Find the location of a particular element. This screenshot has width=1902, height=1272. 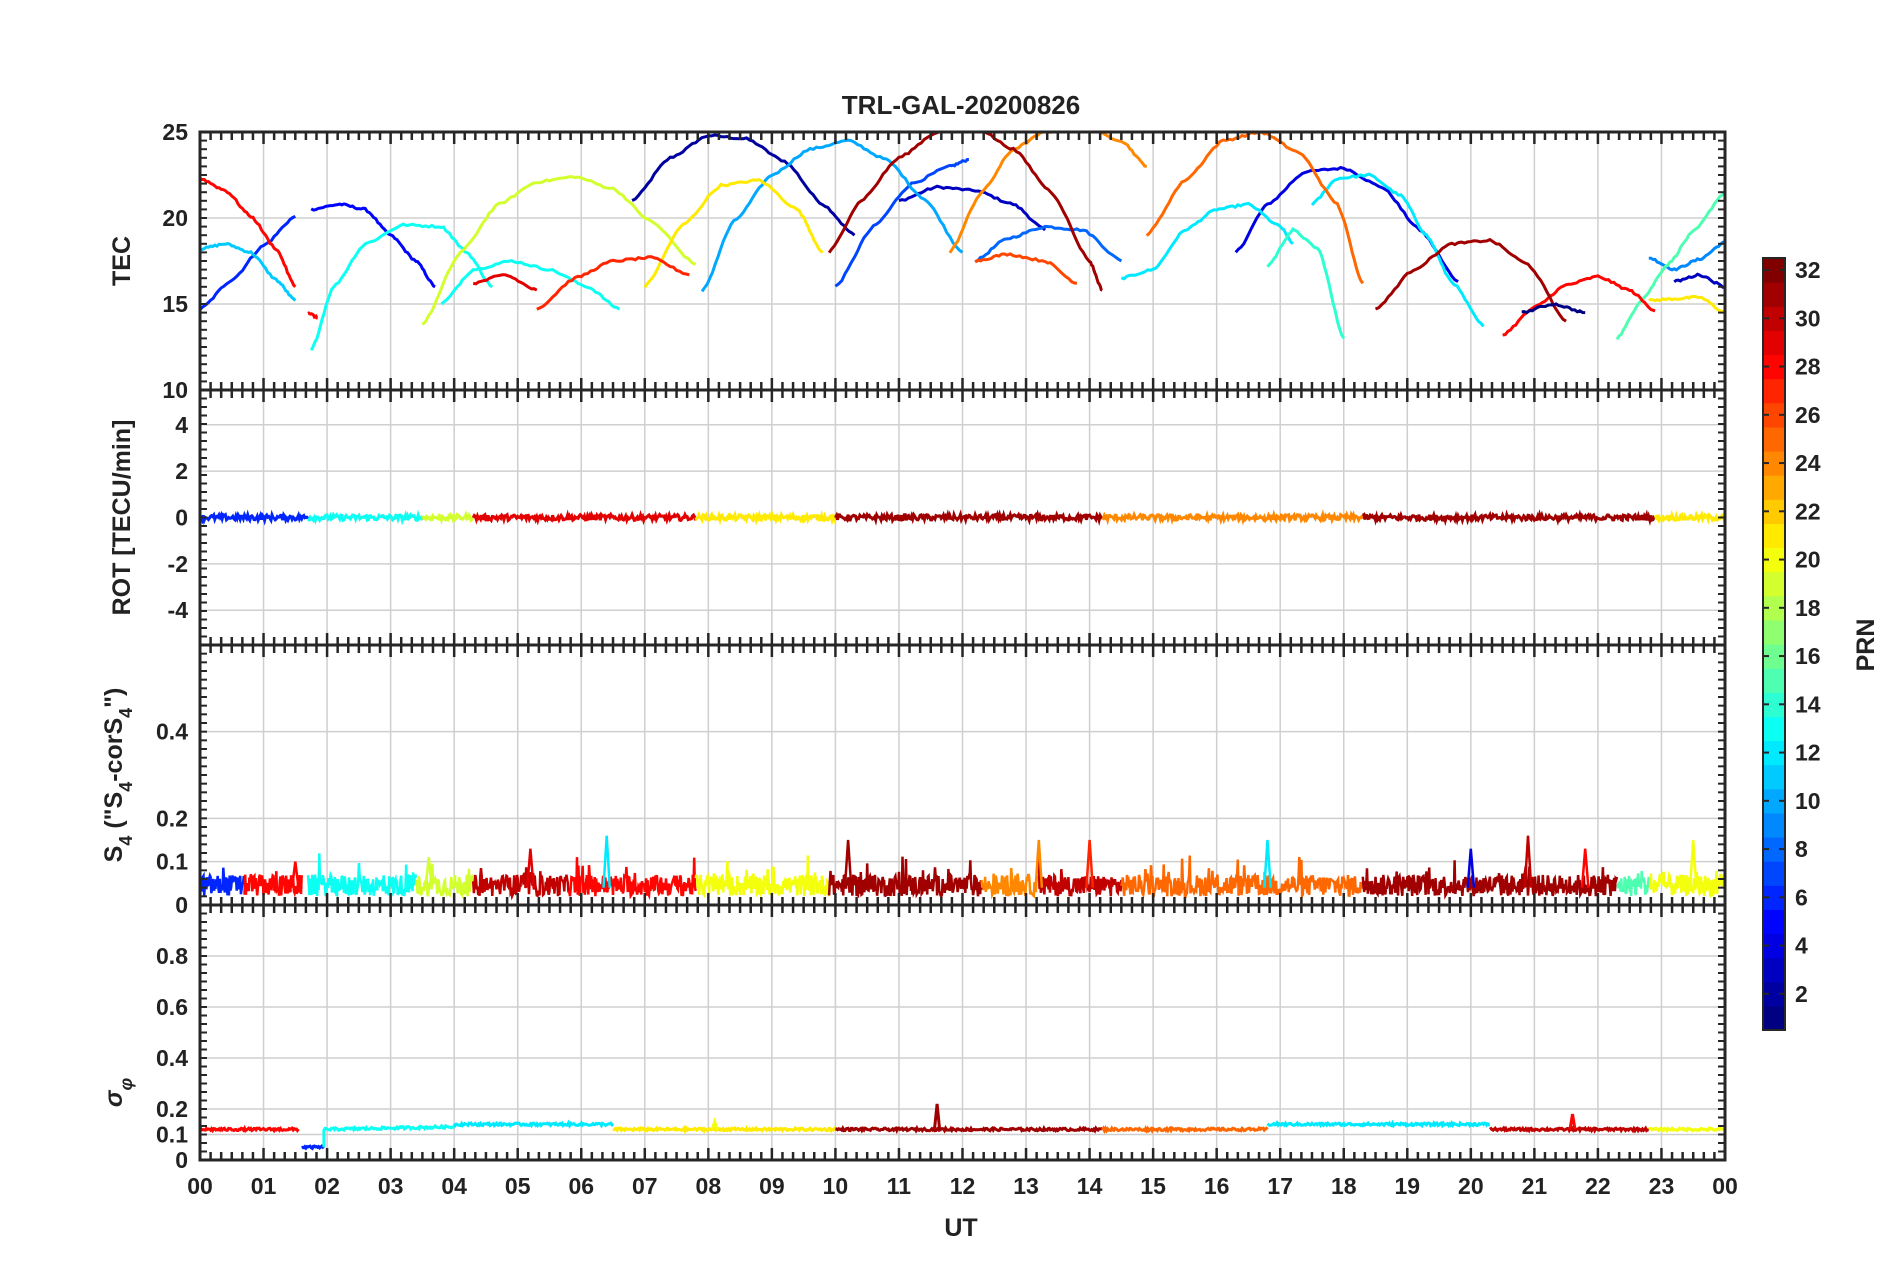

y-tick-label: 10 is located at coordinates (175, 390).